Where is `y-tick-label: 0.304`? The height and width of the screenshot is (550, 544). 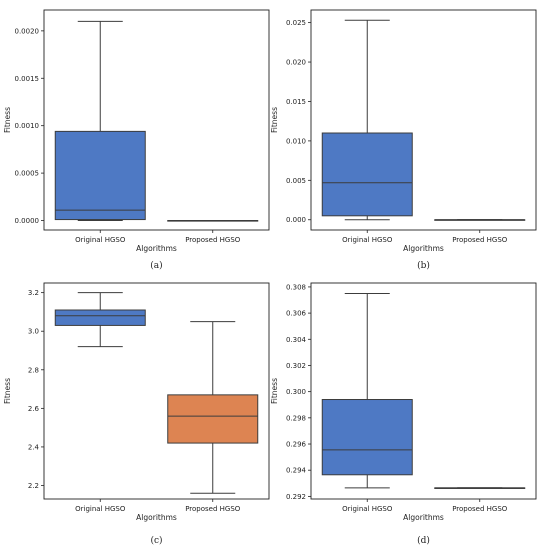
y-tick-label: 0.304 is located at coordinates (296, 340).